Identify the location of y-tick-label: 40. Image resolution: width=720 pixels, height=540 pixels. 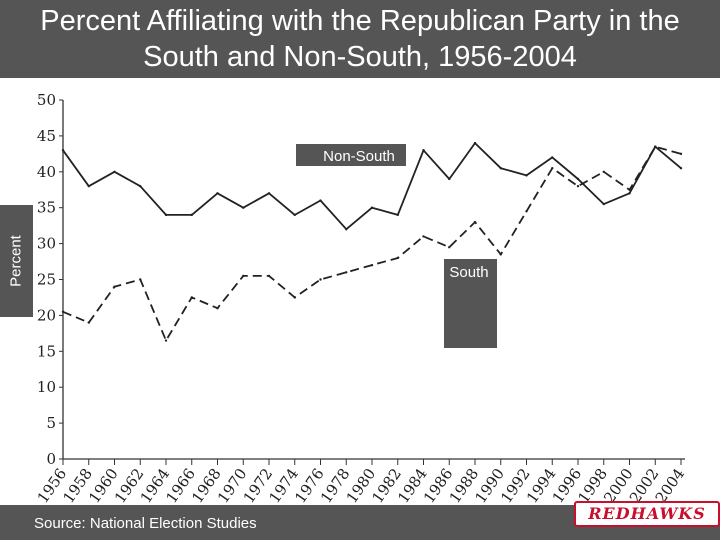
(46, 172).